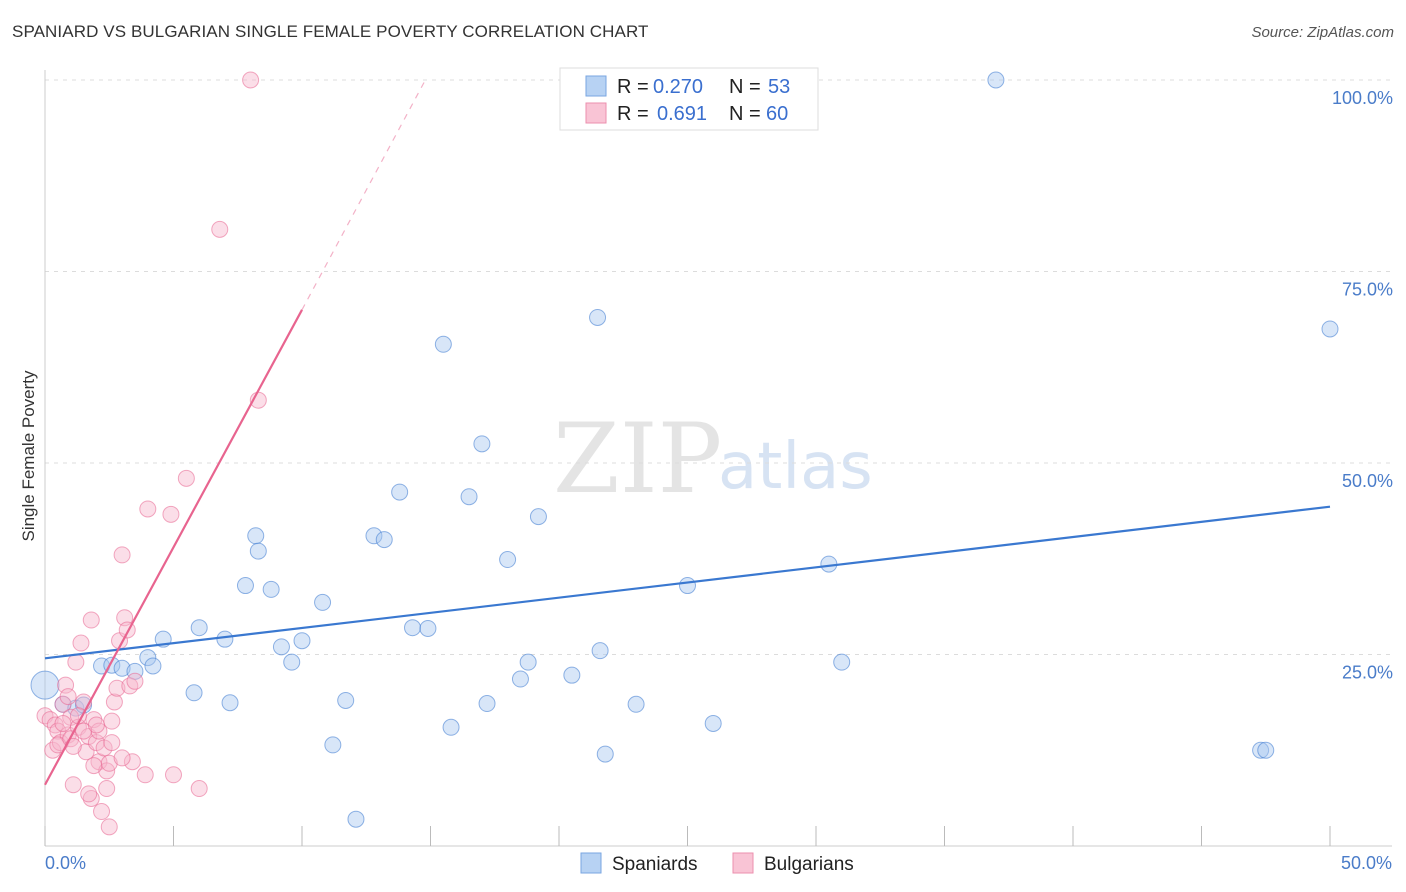 This screenshot has width=1406, height=892. Describe the element at coordinates (795, 467) in the screenshot. I see `watermark-atlas: atlas` at that location.